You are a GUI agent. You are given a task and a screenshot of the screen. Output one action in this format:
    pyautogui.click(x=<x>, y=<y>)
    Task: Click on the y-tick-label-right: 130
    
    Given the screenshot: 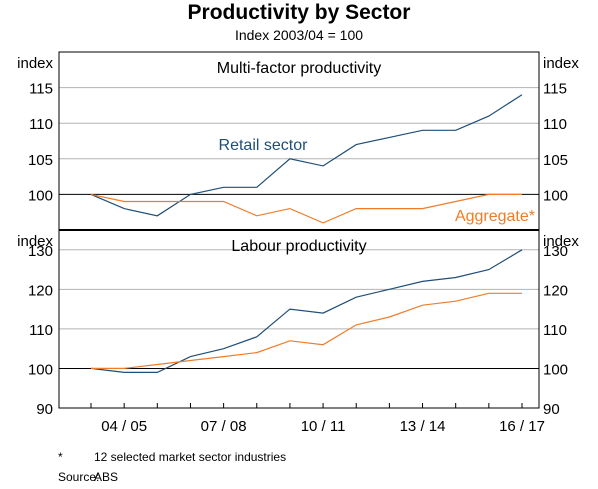 What is the action you would take?
    pyautogui.click(x=555, y=251)
    